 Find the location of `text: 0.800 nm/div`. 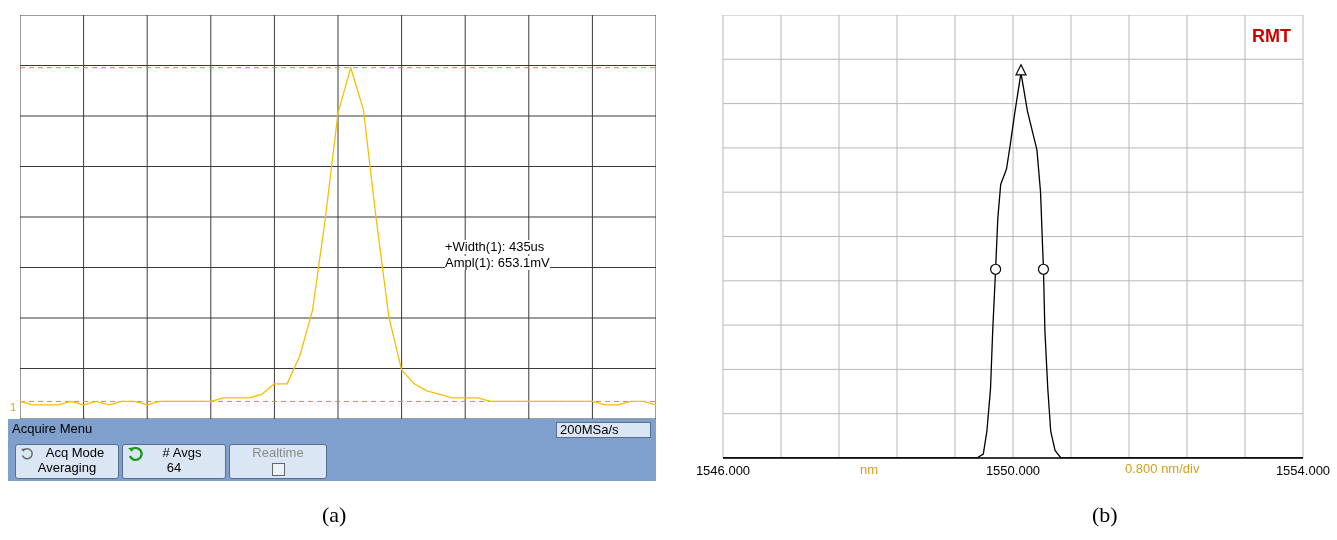

text: 0.800 nm/div is located at coordinates (1162, 469).